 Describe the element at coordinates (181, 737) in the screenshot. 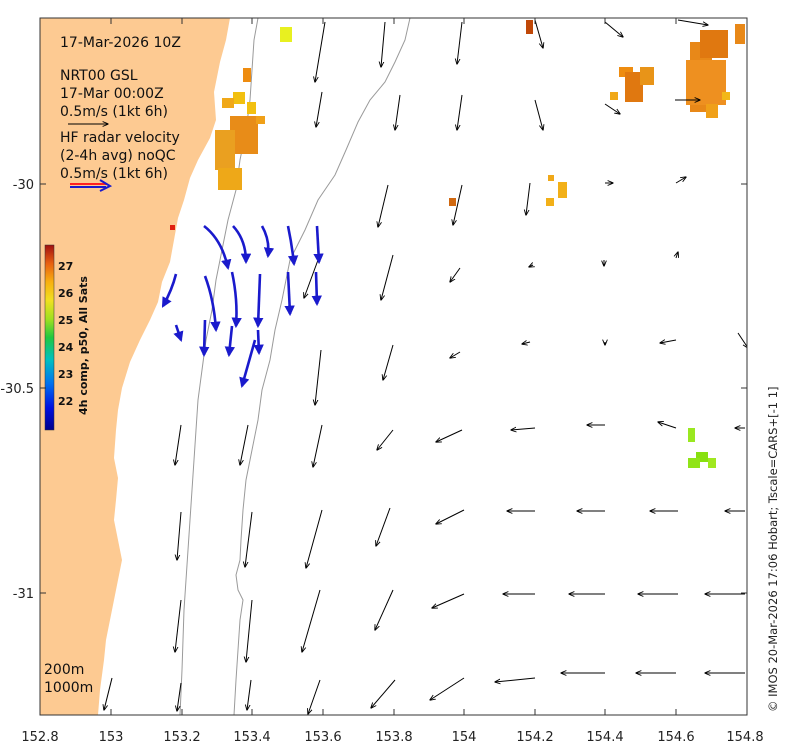

I see `x-tick: 153.2` at that location.